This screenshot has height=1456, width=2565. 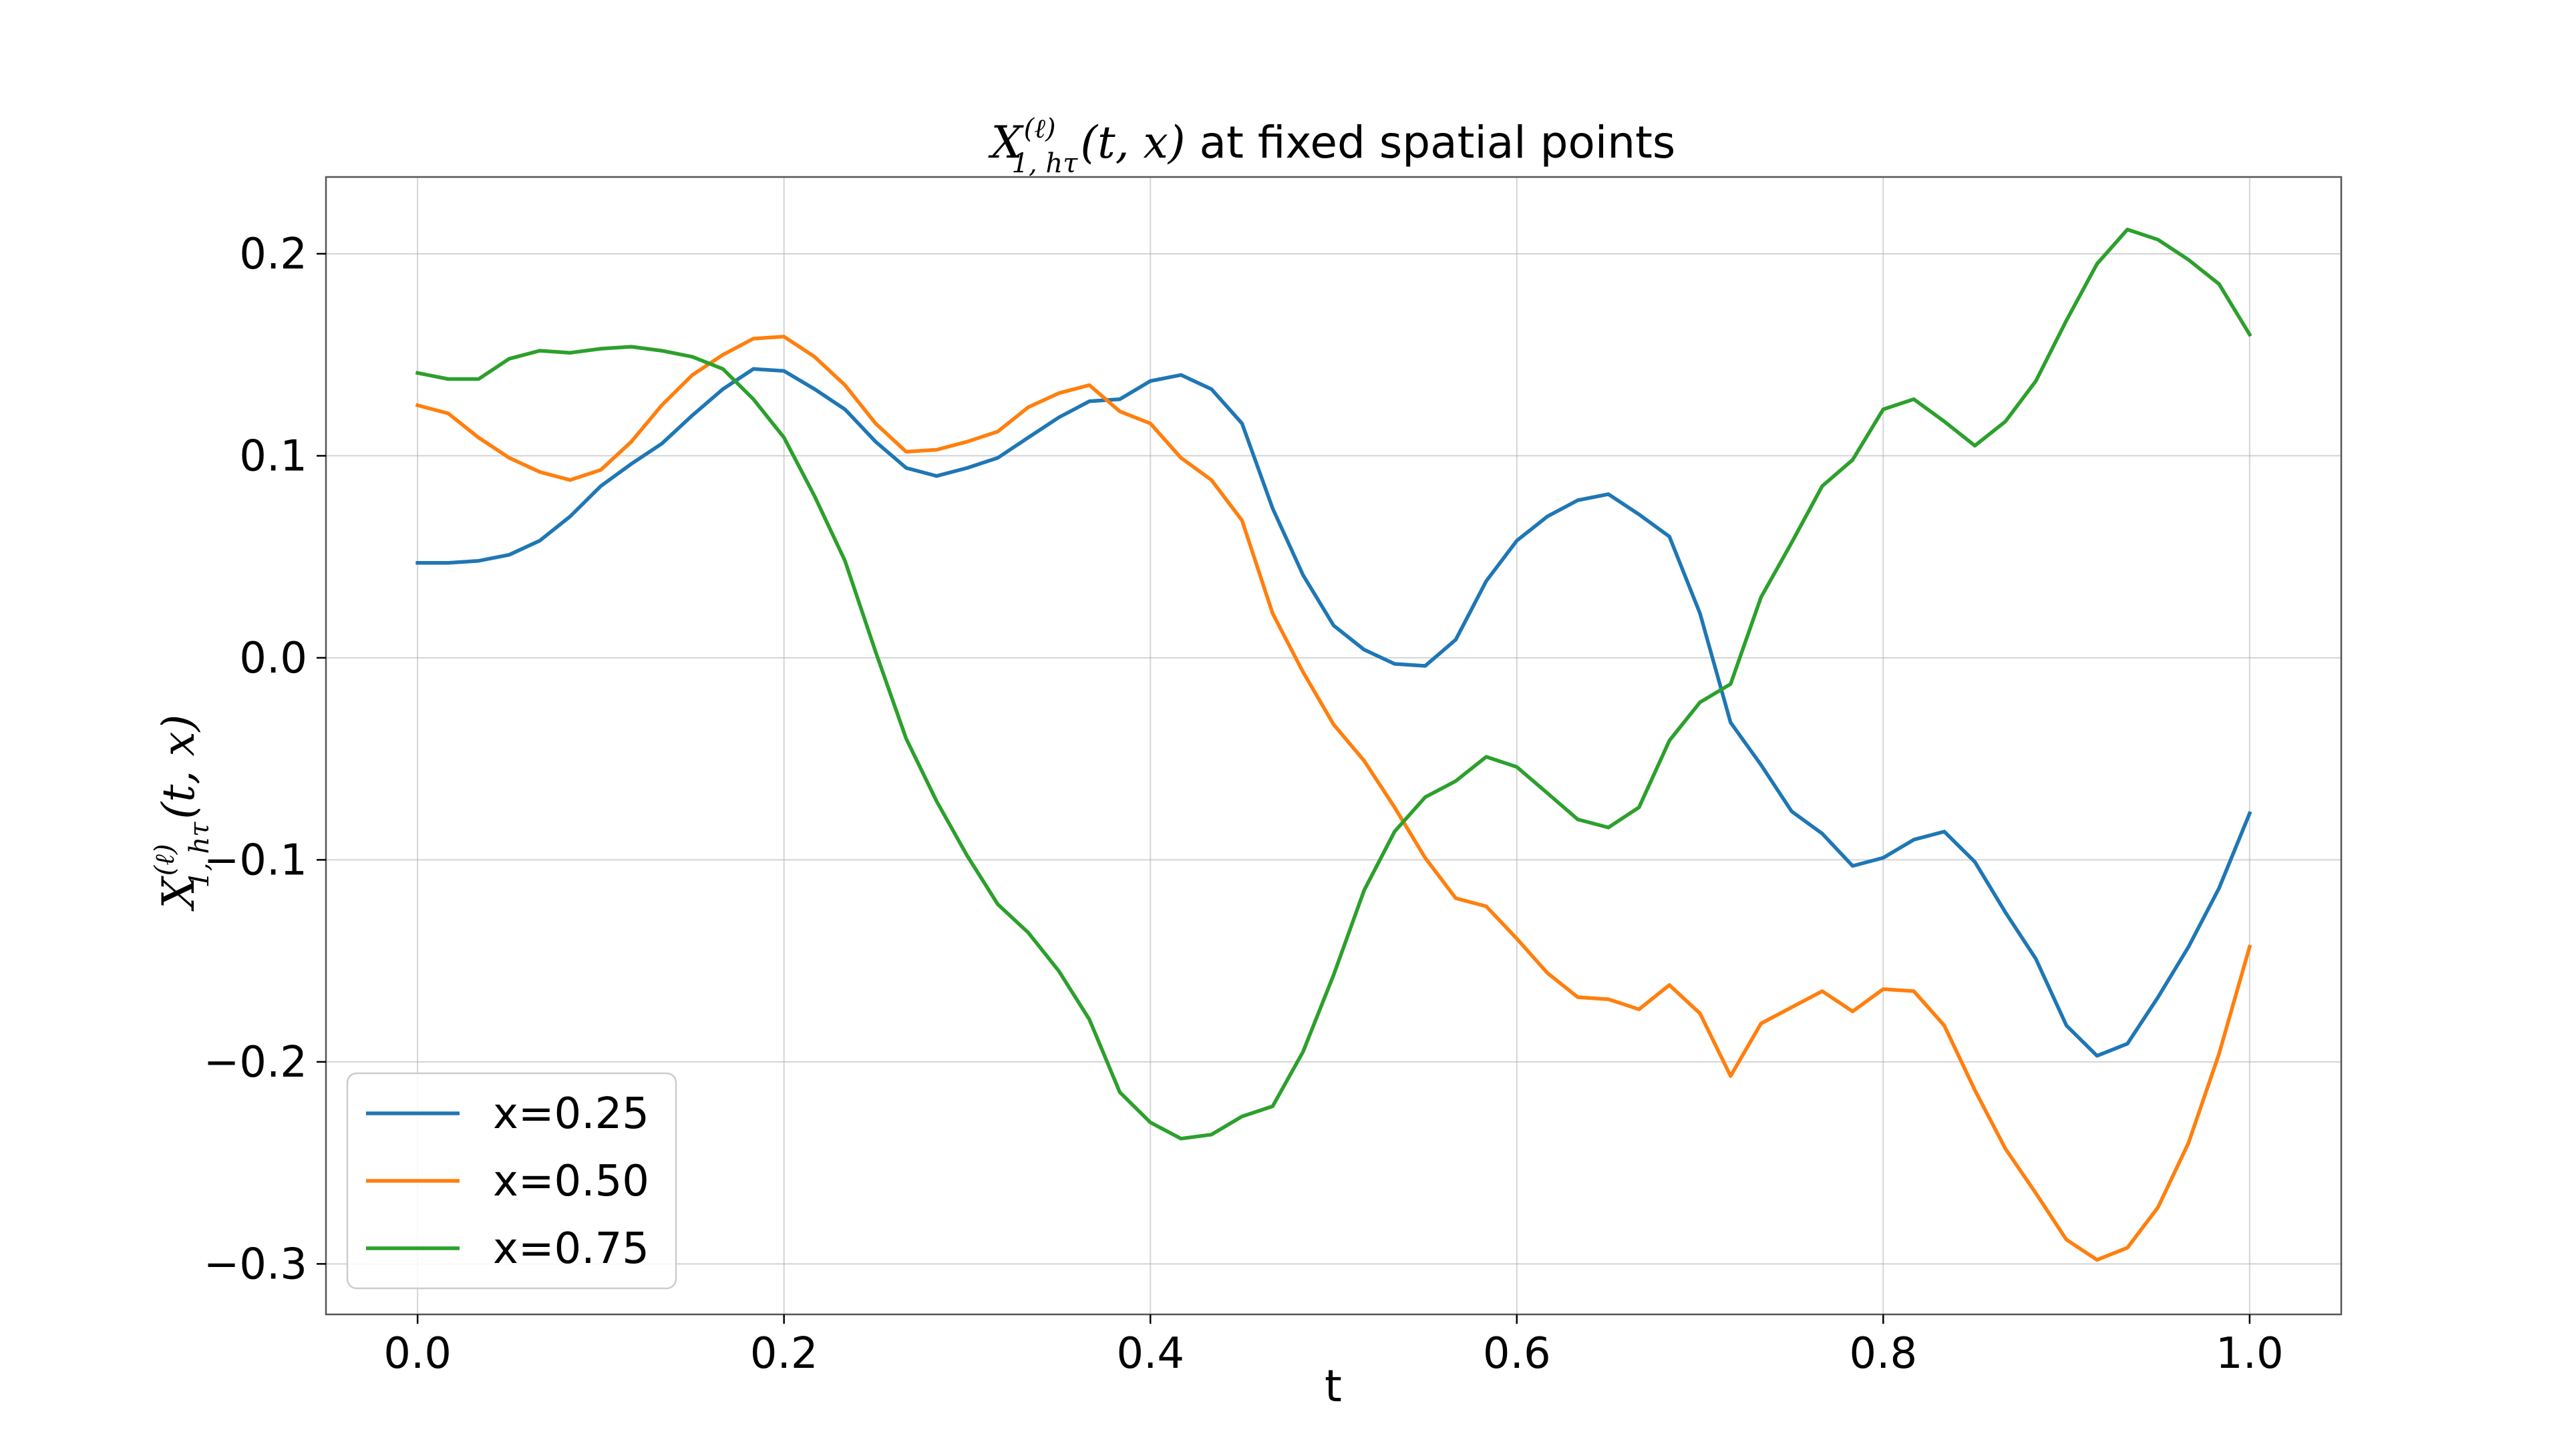 I want to click on x-tick-label: 0.8, so click(x=1883, y=1354).